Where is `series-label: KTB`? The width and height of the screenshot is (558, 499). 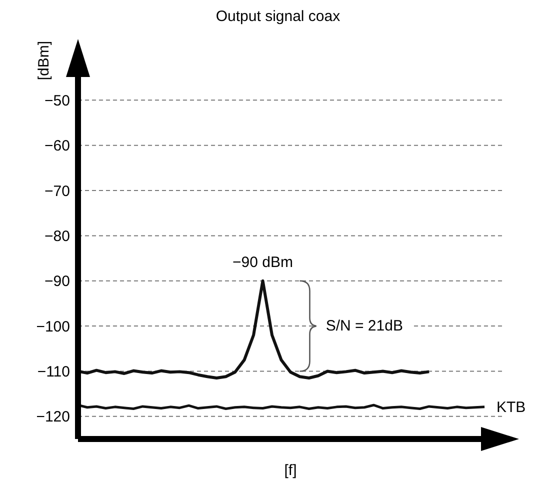 series-label: KTB is located at coordinates (511, 407).